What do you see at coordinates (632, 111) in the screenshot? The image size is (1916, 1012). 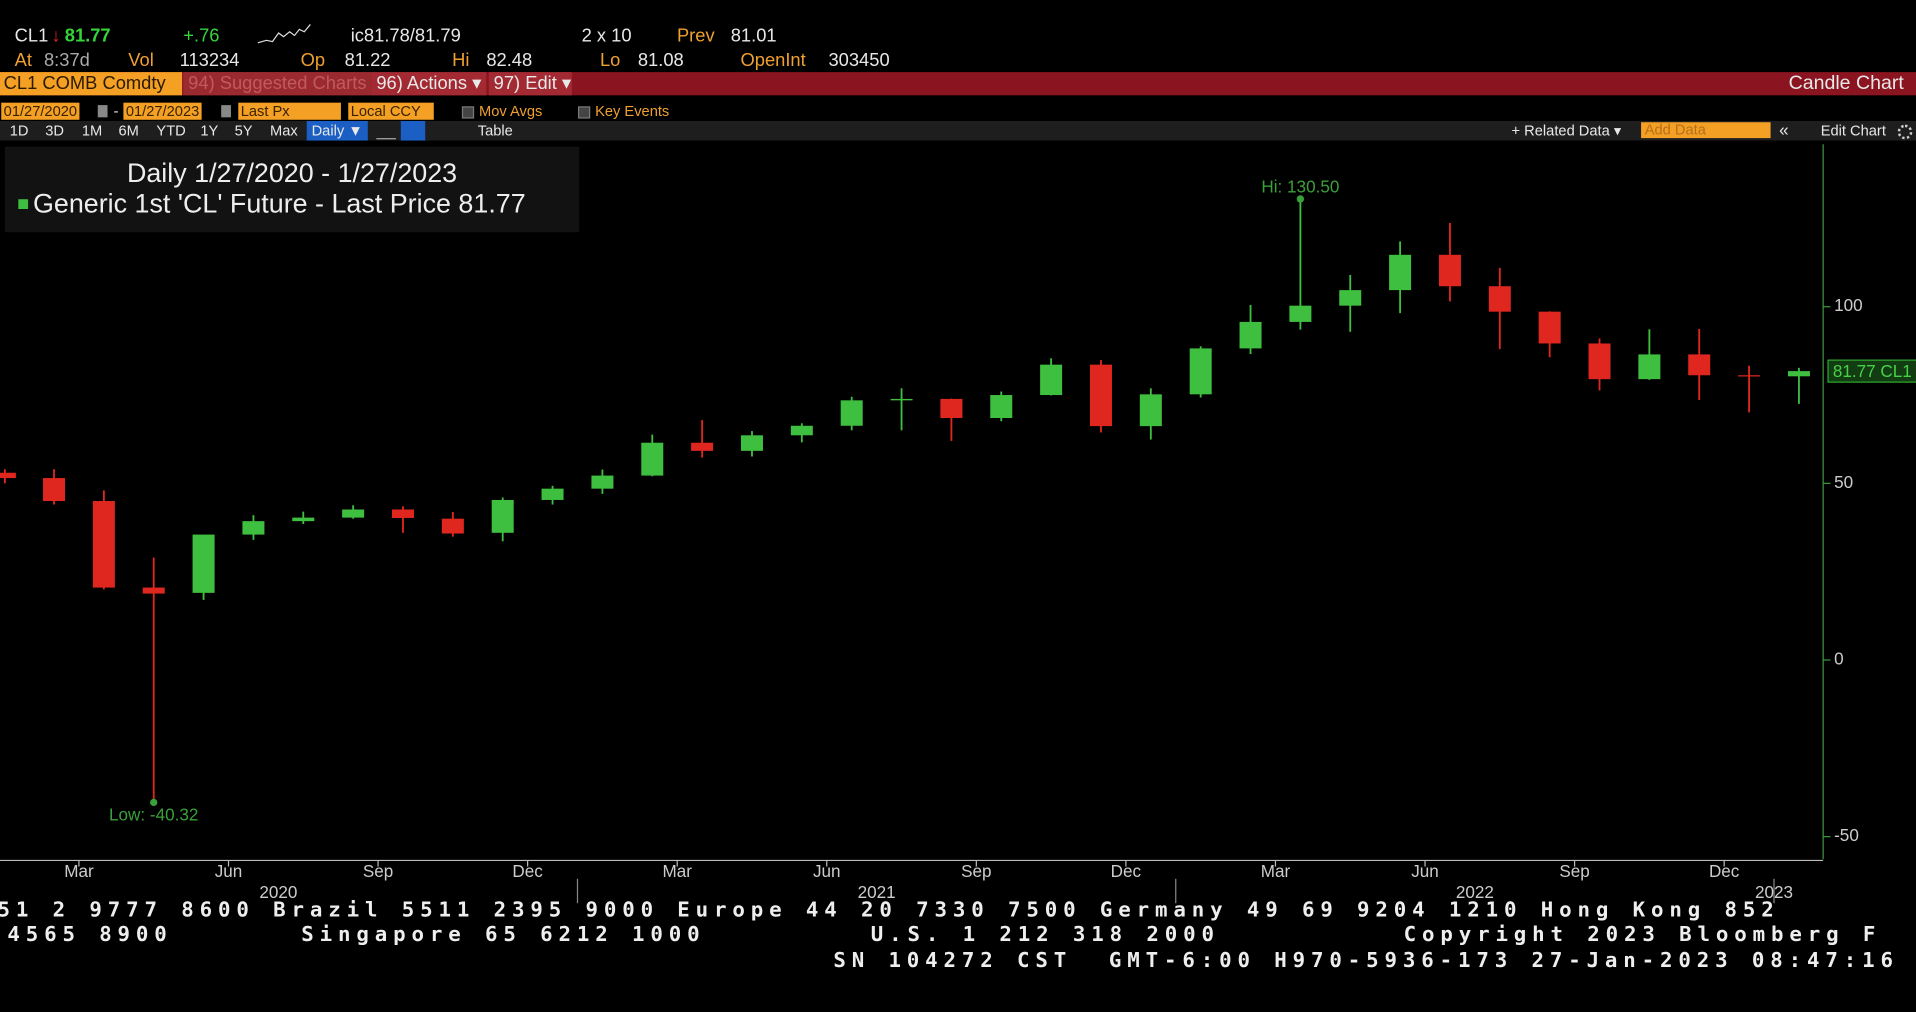 I see `key-events: Key Events` at bounding box center [632, 111].